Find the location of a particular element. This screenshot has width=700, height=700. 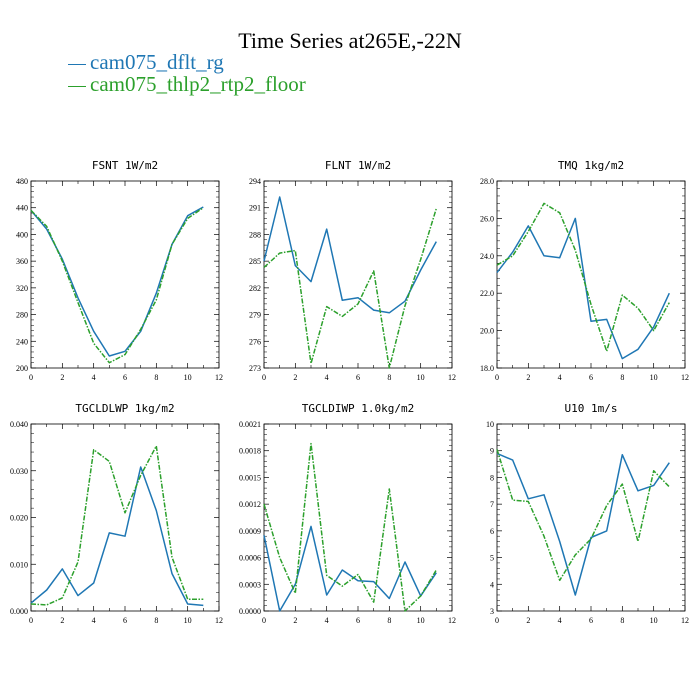

y-tick-label: 0.0009 is located at coordinates (250, 531).